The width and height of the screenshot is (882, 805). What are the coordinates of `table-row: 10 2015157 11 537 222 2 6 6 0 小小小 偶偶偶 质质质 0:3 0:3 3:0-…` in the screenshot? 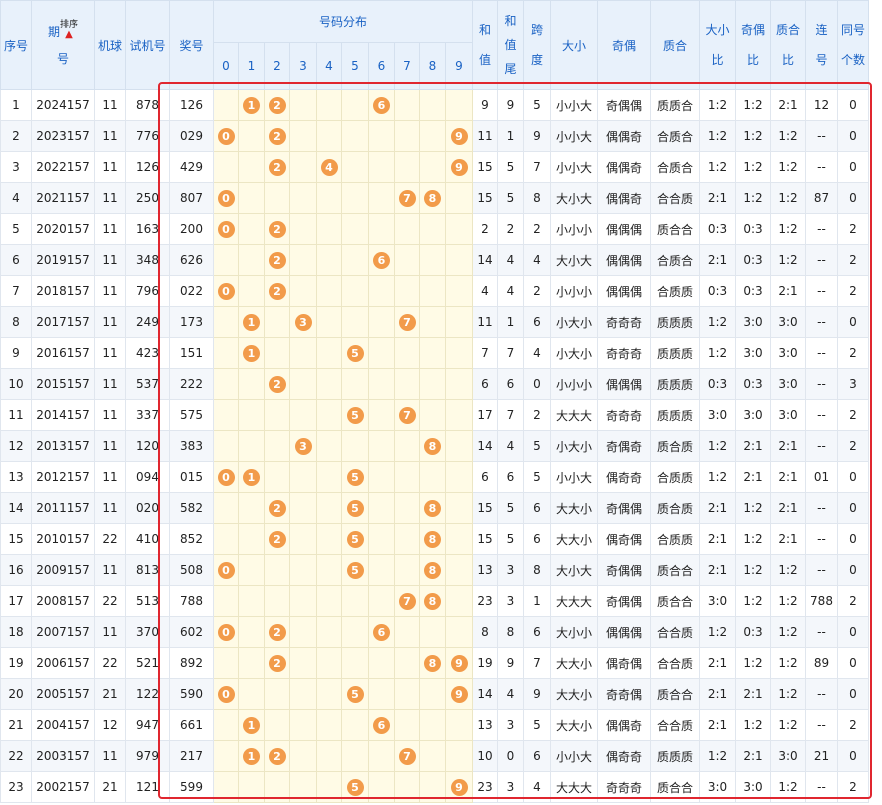 It's located at (434, 384).